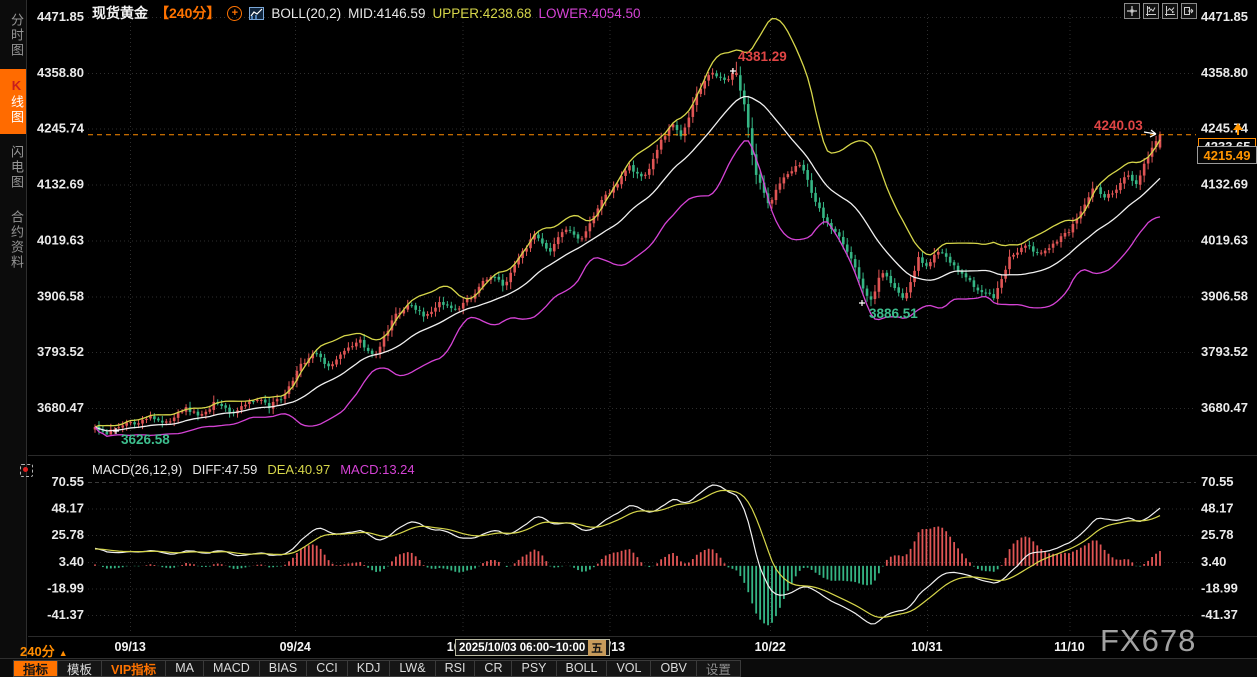 This screenshot has width=1257, height=677. Describe the element at coordinates (65, 587) in the screenshot. I see `macd-tick-left: -18.99` at that location.